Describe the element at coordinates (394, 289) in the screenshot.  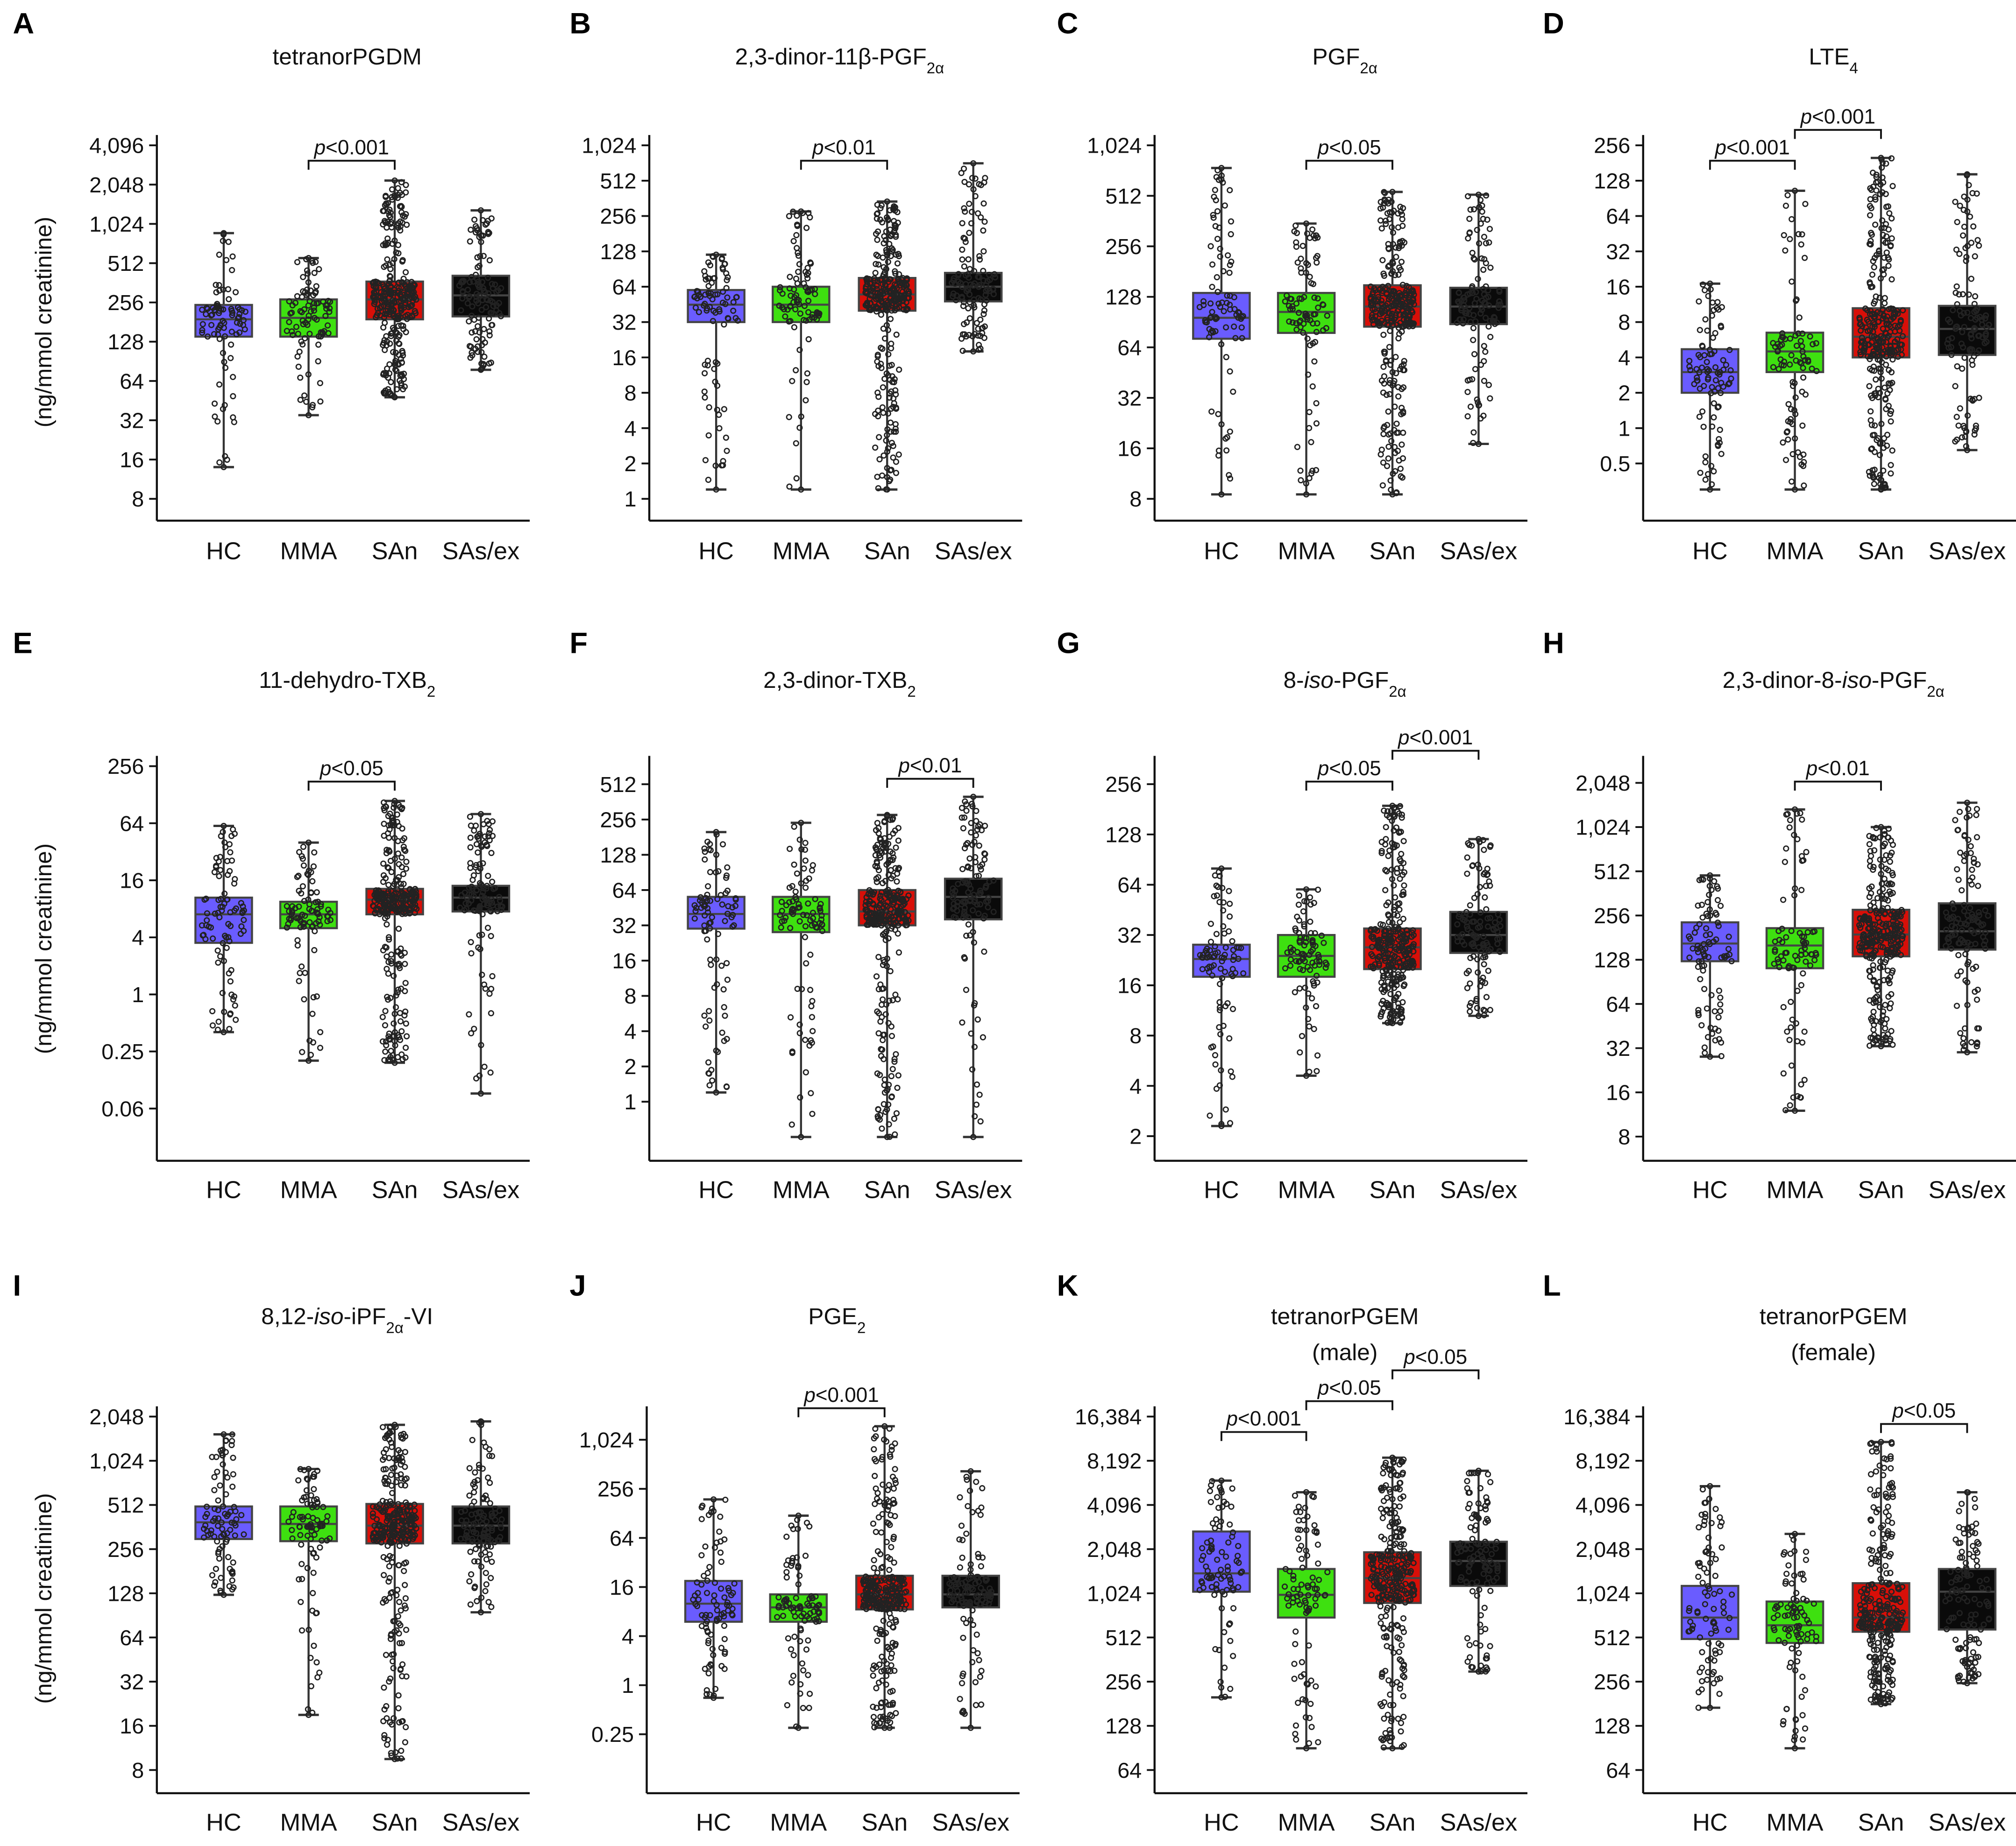
I see `box-san` at that location.